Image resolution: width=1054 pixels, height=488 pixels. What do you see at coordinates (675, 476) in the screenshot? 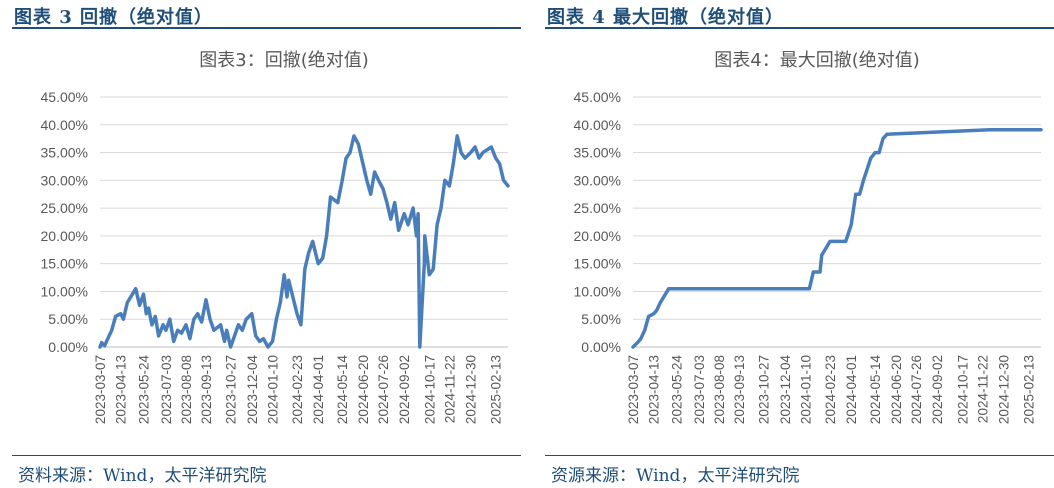
I see `source-note: 资源来源：Wind，太平洋研究院` at bounding box center [675, 476].